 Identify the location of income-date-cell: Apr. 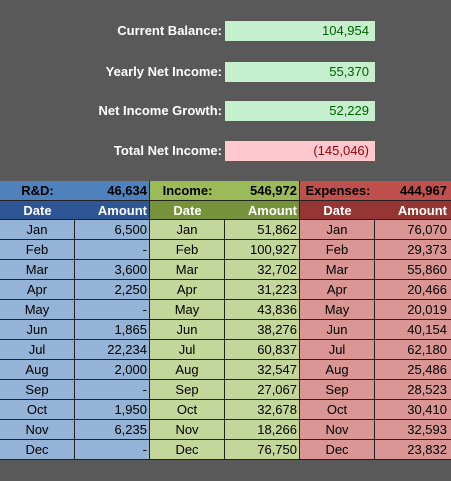
(187, 289).